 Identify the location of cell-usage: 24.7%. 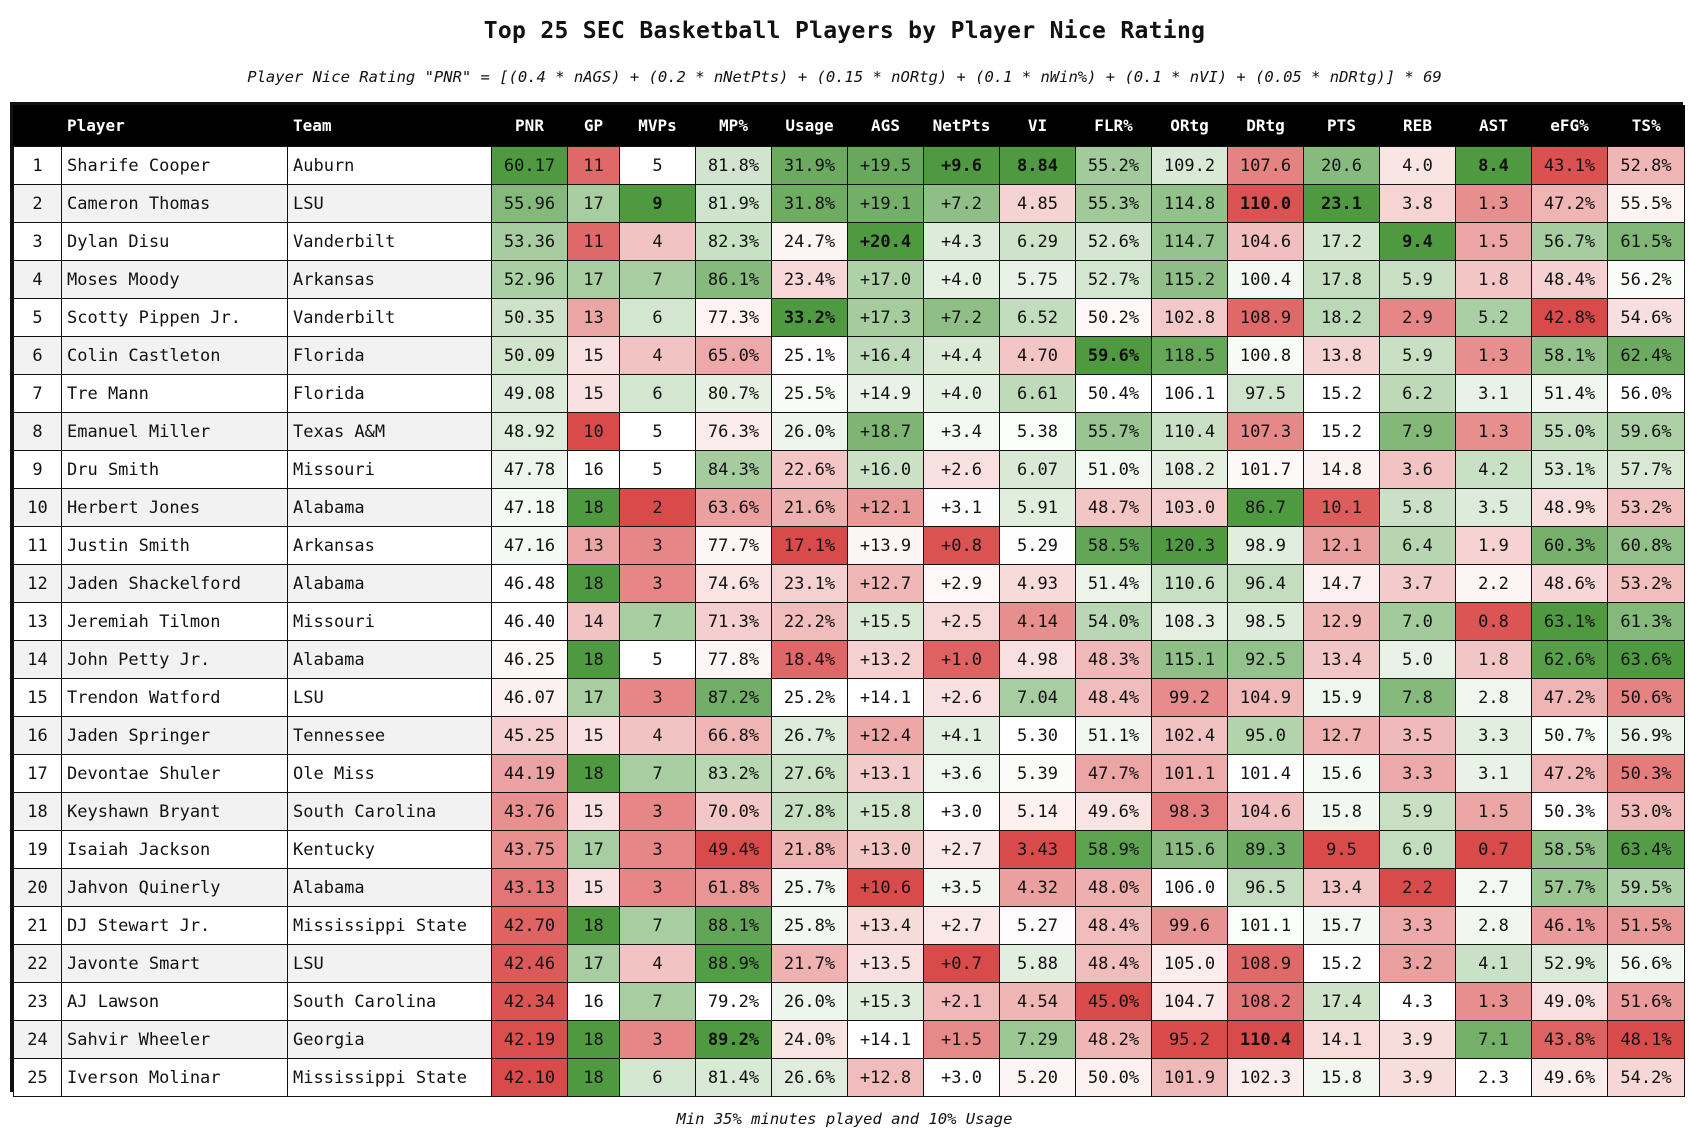
(809, 241).